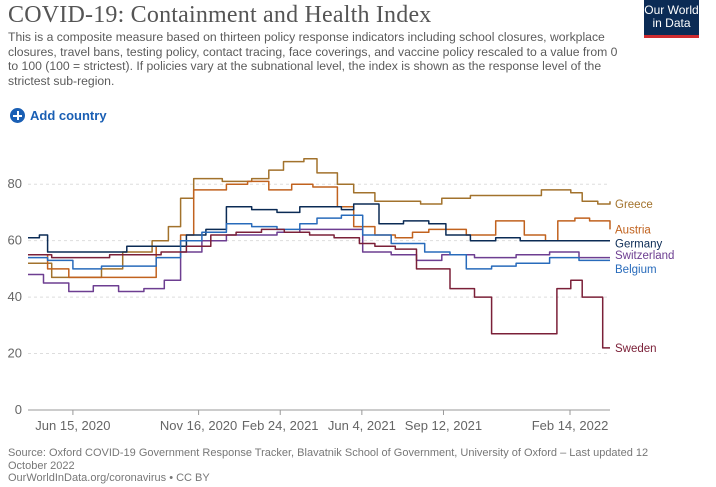 Image resolution: width=716 pixels, height=487 pixels. What do you see at coordinates (644, 256) in the screenshot?
I see `series-label-switzerland: Switzerland` at bounding box center [644, 256].